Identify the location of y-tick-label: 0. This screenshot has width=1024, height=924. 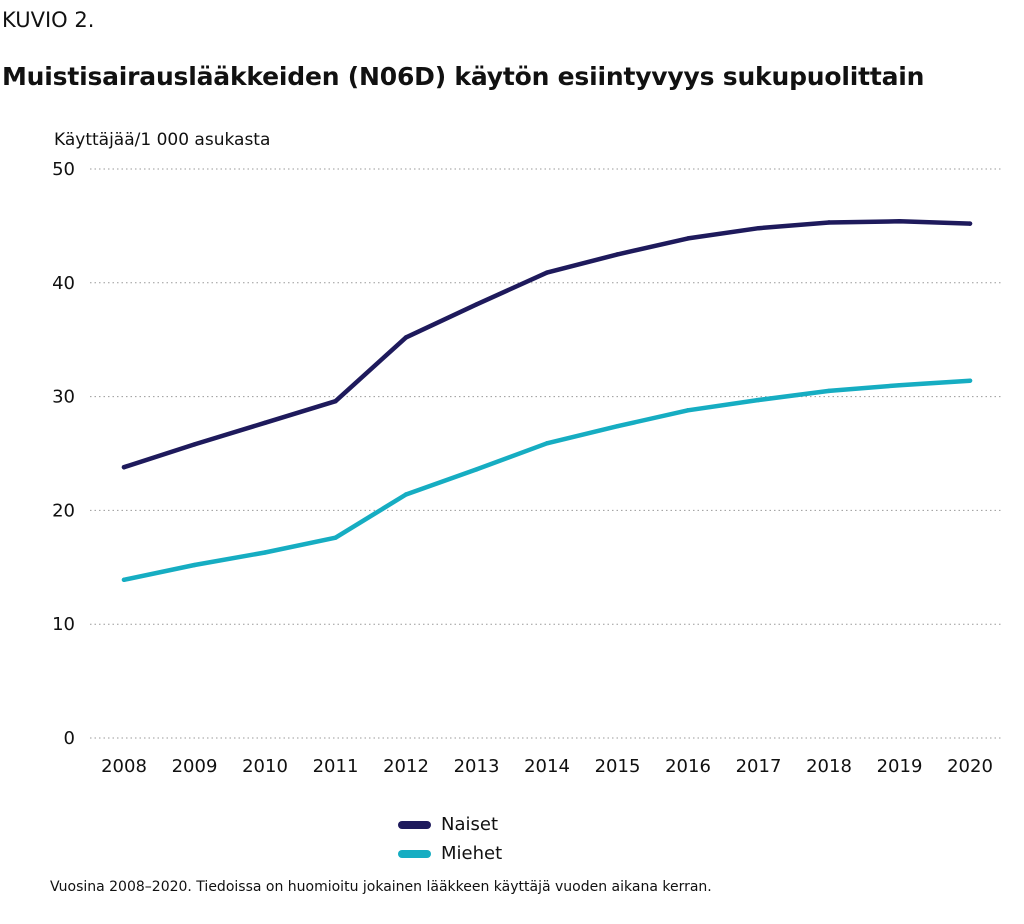
(69, 738).